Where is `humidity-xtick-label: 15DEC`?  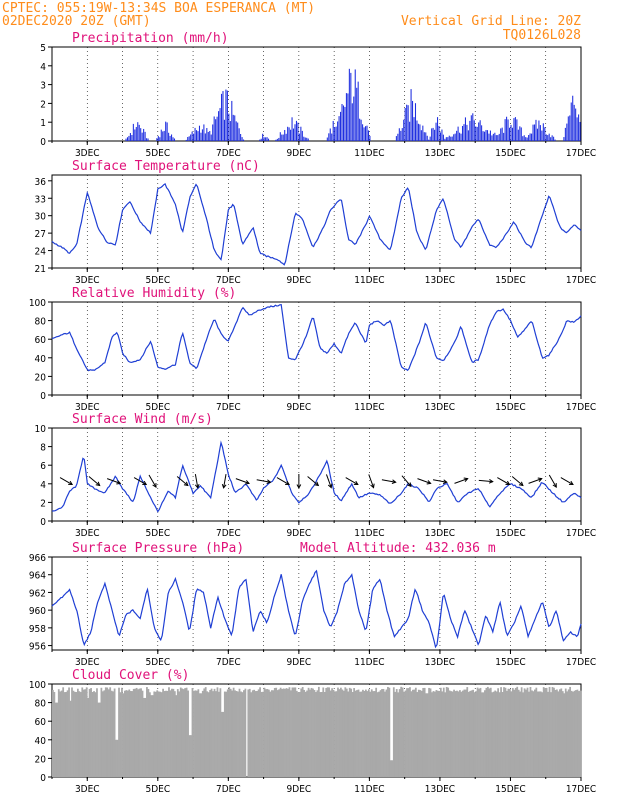 humidity-xtick-label: 15DEC is located at coordinates (510, 407).